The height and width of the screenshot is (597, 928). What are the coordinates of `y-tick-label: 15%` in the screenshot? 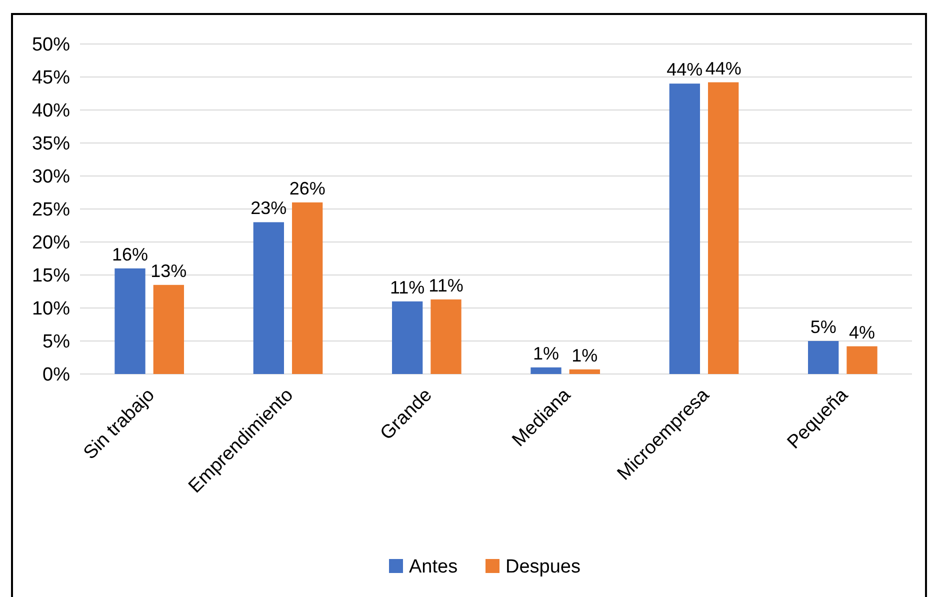 It's located at (51, 276).